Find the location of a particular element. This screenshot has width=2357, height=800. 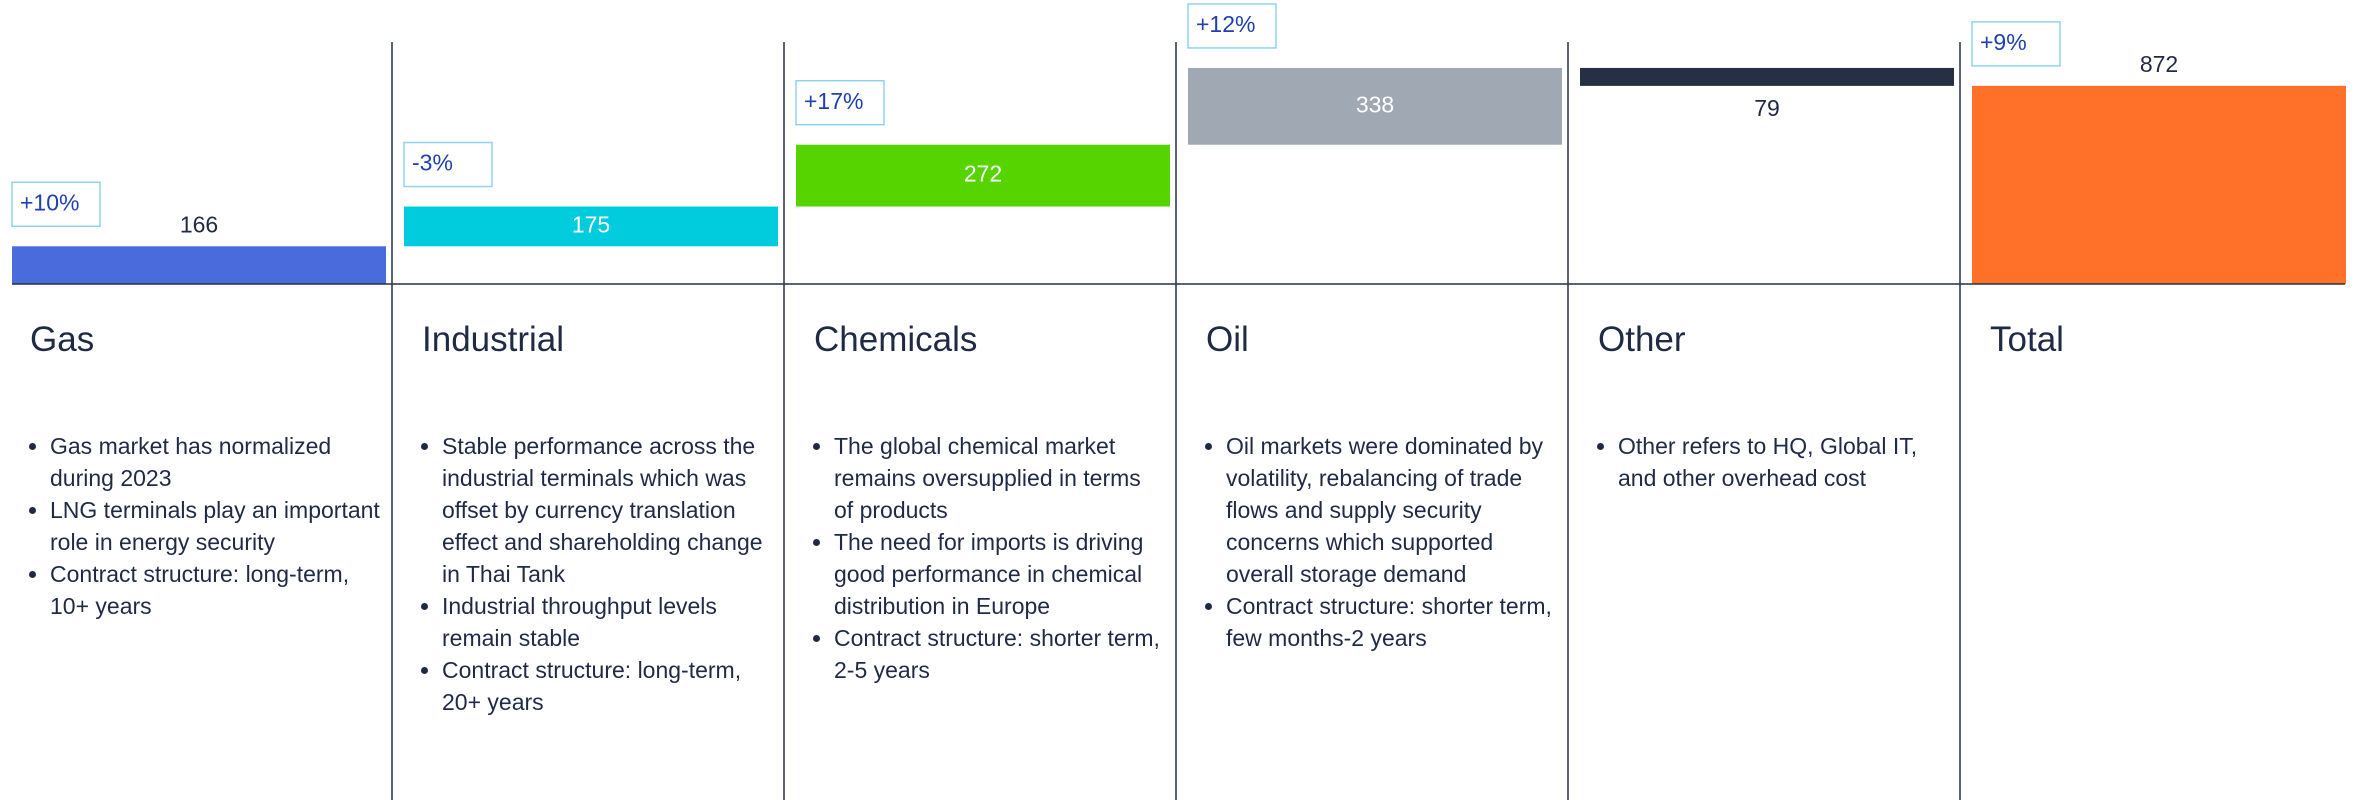

value-label: 175 is located at coordinates (591, 224).